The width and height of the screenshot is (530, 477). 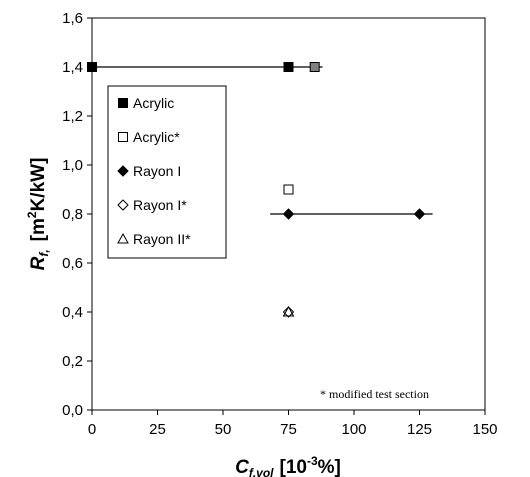 What do you see at coordinates (288, 429) in the screenshot?
I see `x-tick-label: 75` at bounding box center [288, 429].